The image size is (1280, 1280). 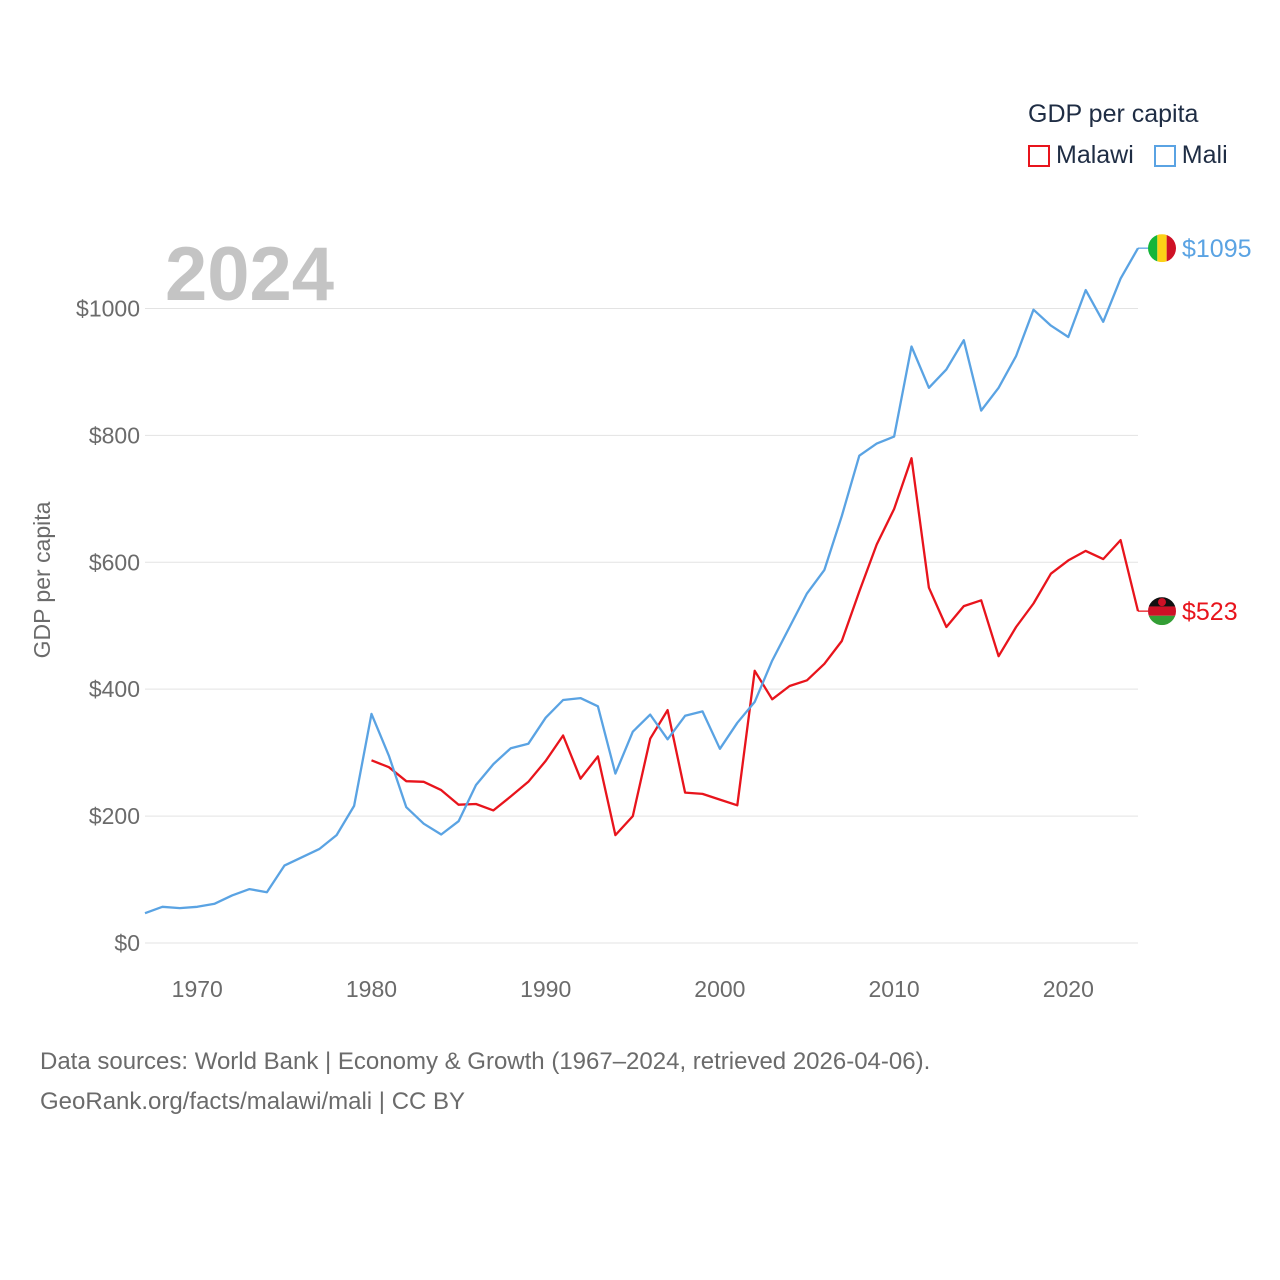 I want to click on x-tick-label: 2000, so click(x=719, y=989).